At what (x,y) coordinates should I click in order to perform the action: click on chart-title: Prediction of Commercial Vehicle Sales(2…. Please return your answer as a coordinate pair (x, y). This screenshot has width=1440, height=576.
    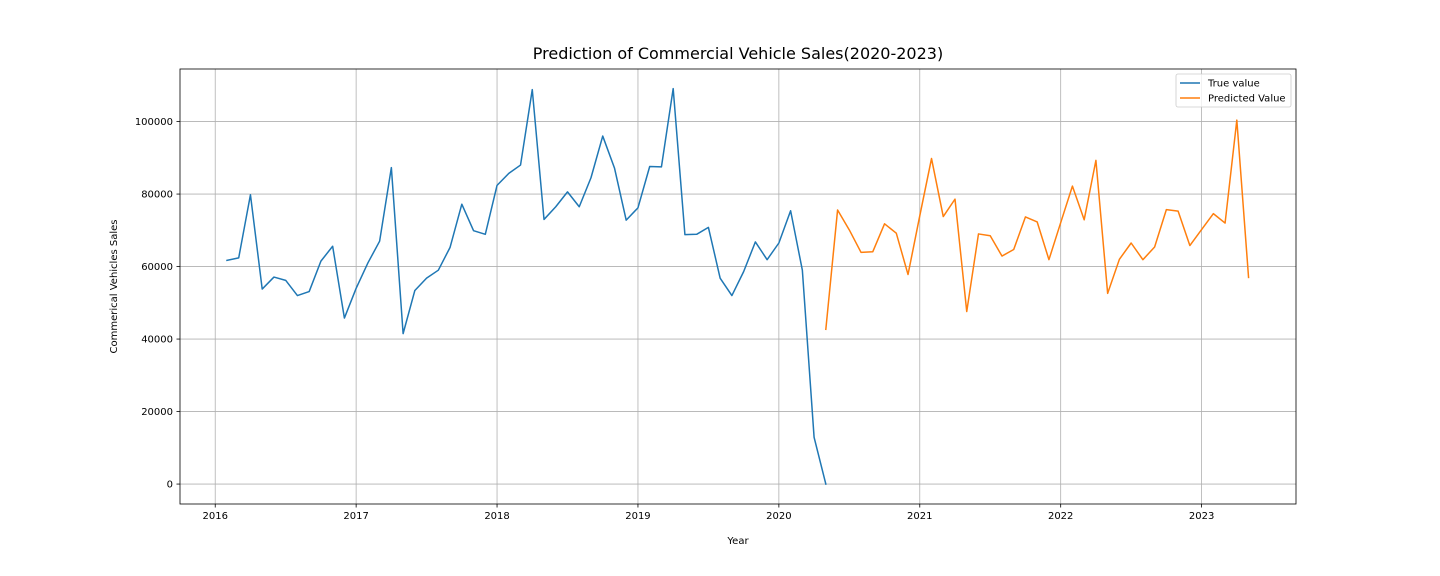
    Looking at the image, I should click on (738, 53).